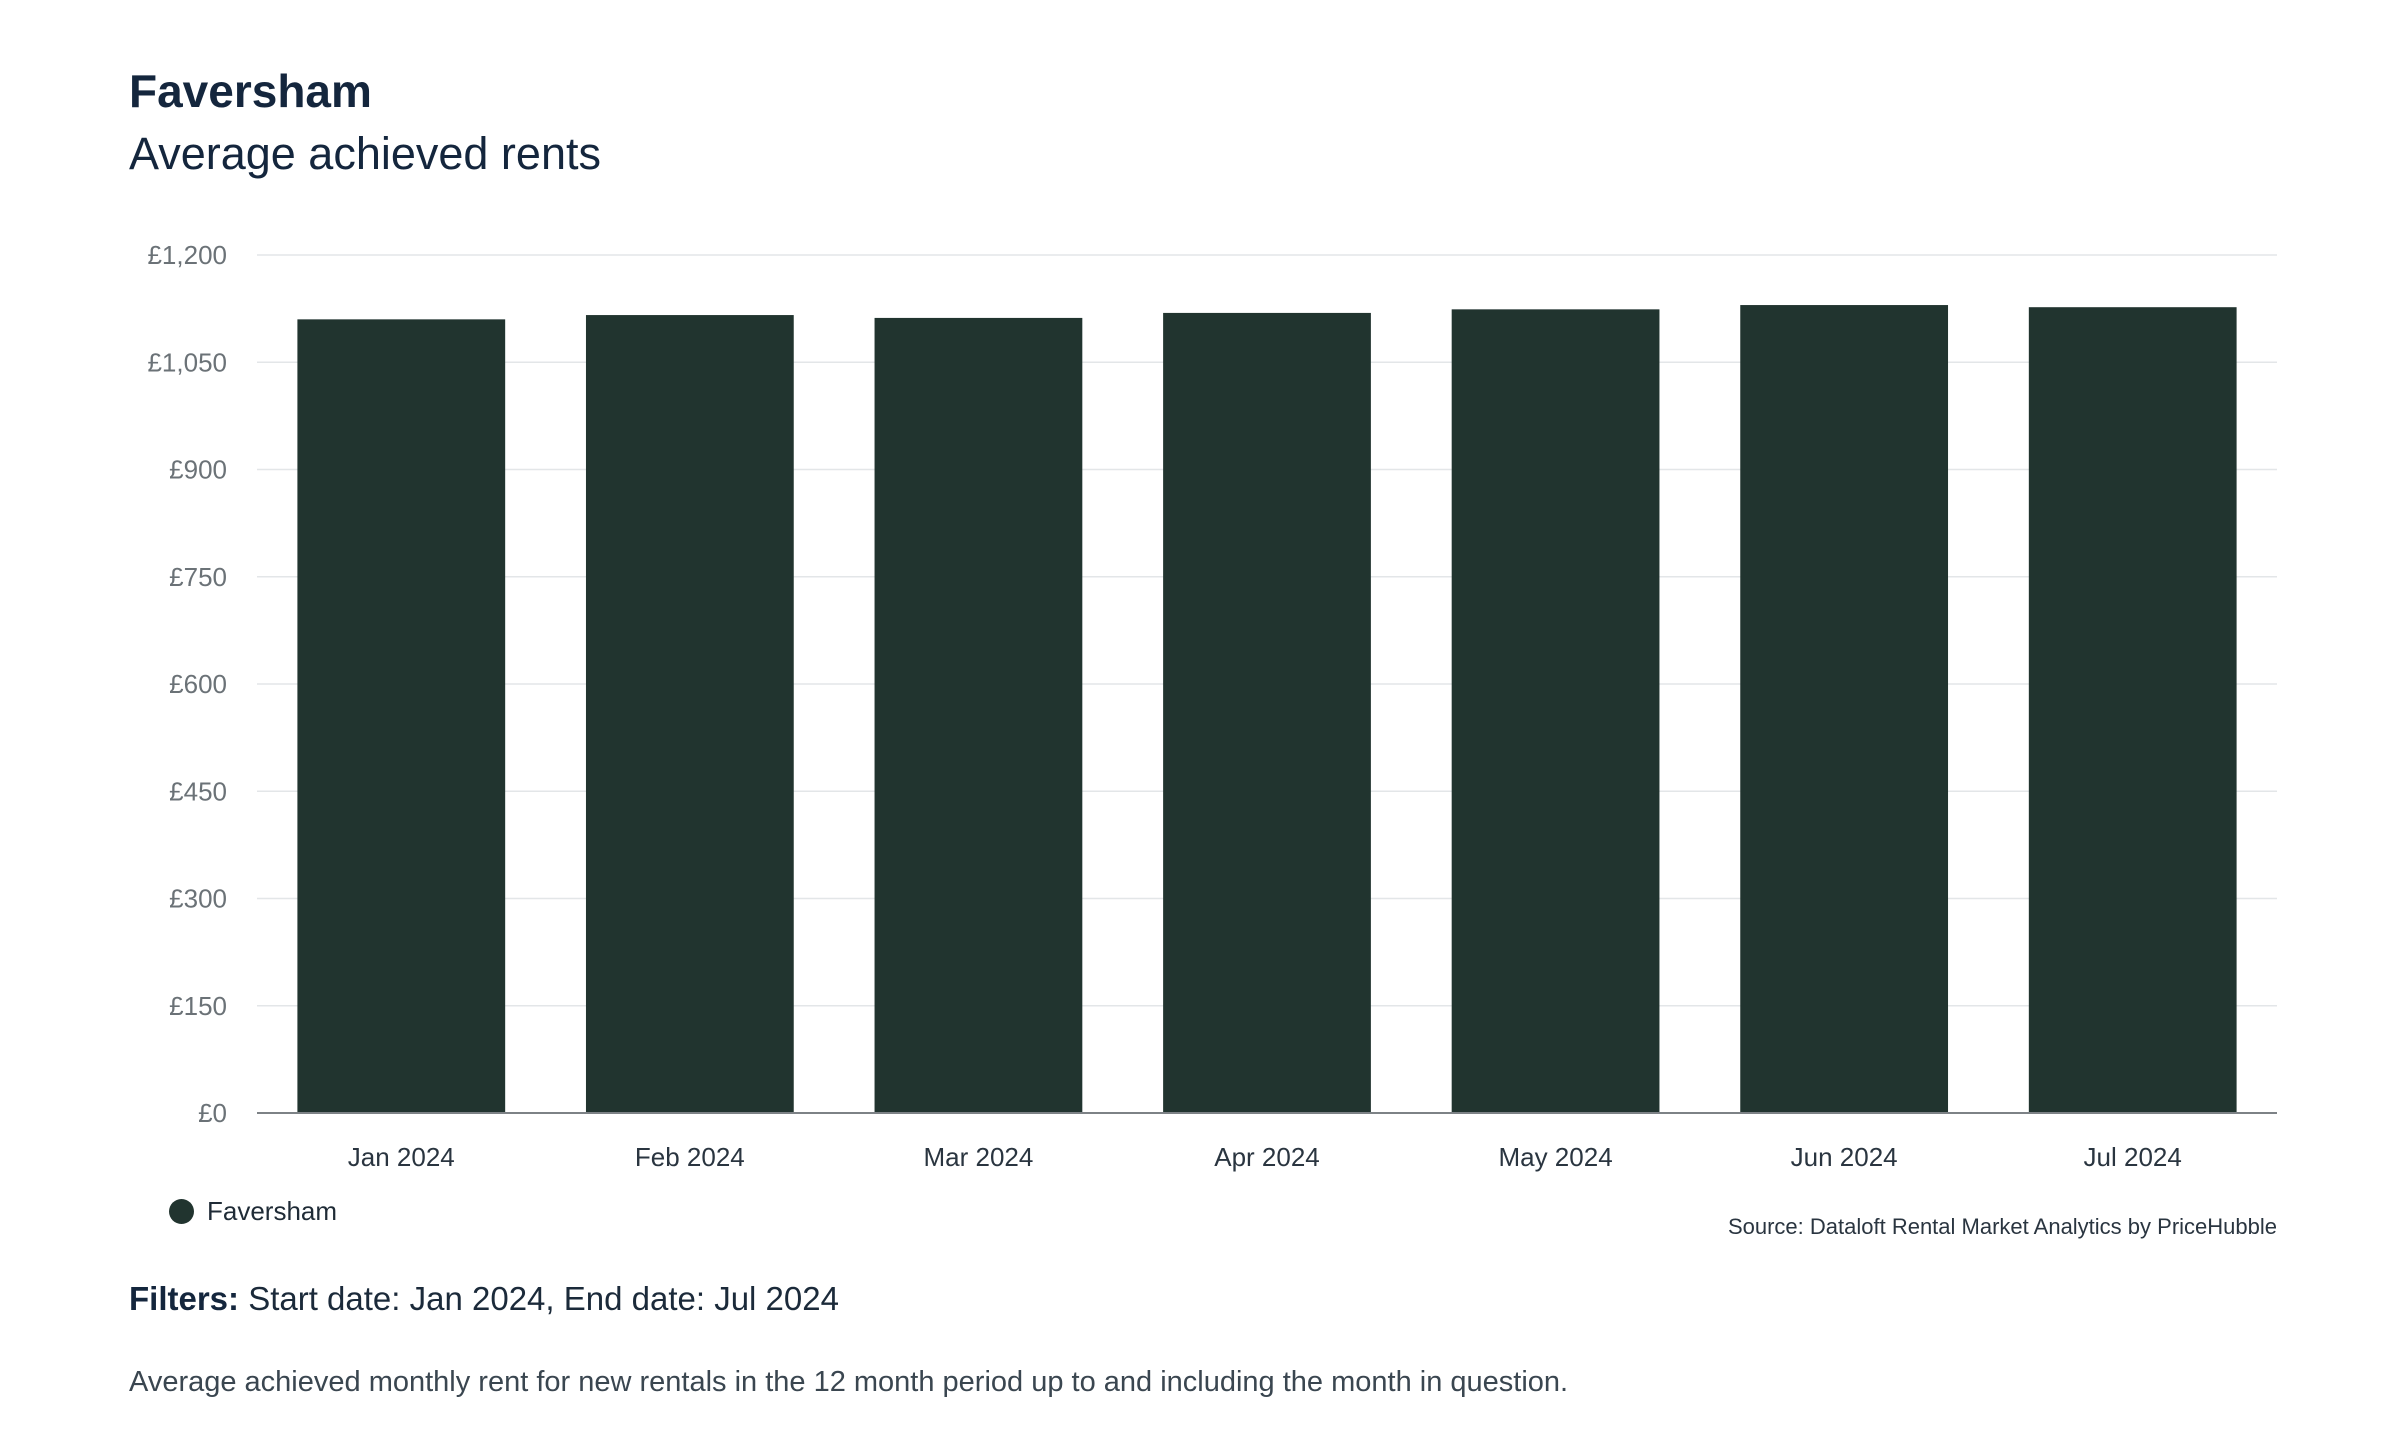  I want to click on chart-subtitle: Average achieved rents, so click(365, 153).